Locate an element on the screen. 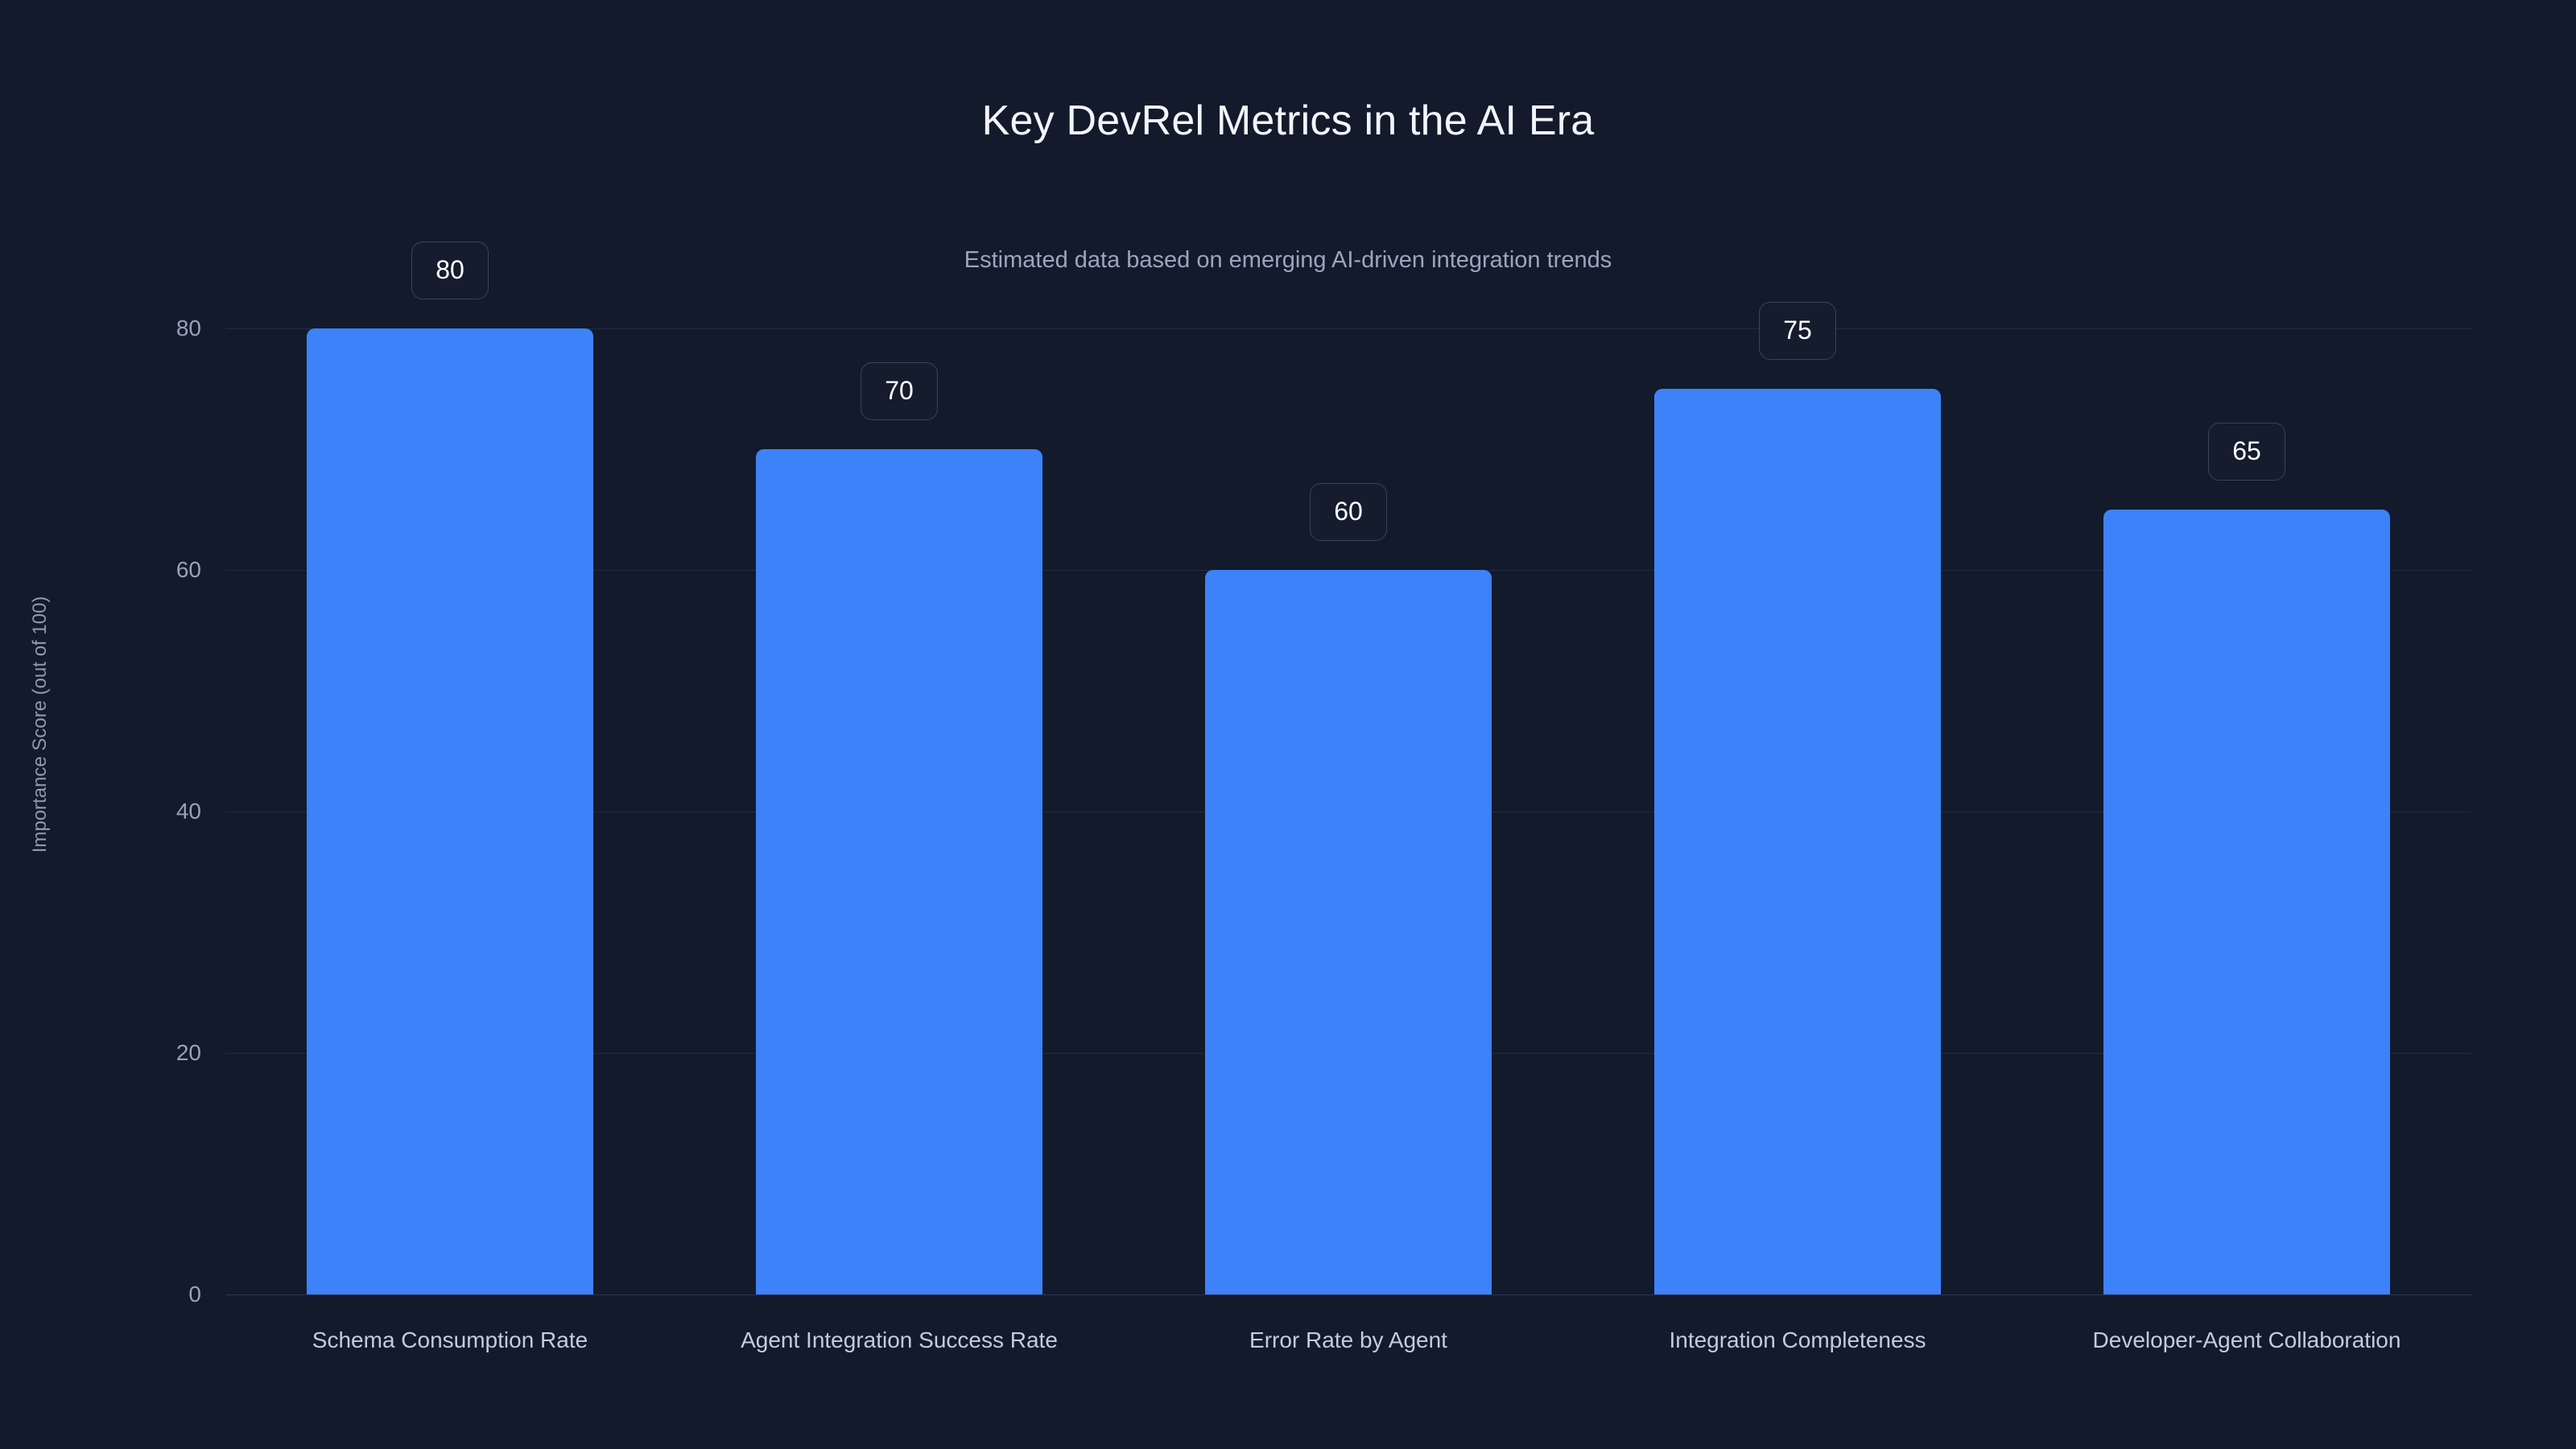 Image resolution: width=2576 pixels, height=1449 pixels. y-axis-tick-label: 20 is located at coordinates (188, 1052).